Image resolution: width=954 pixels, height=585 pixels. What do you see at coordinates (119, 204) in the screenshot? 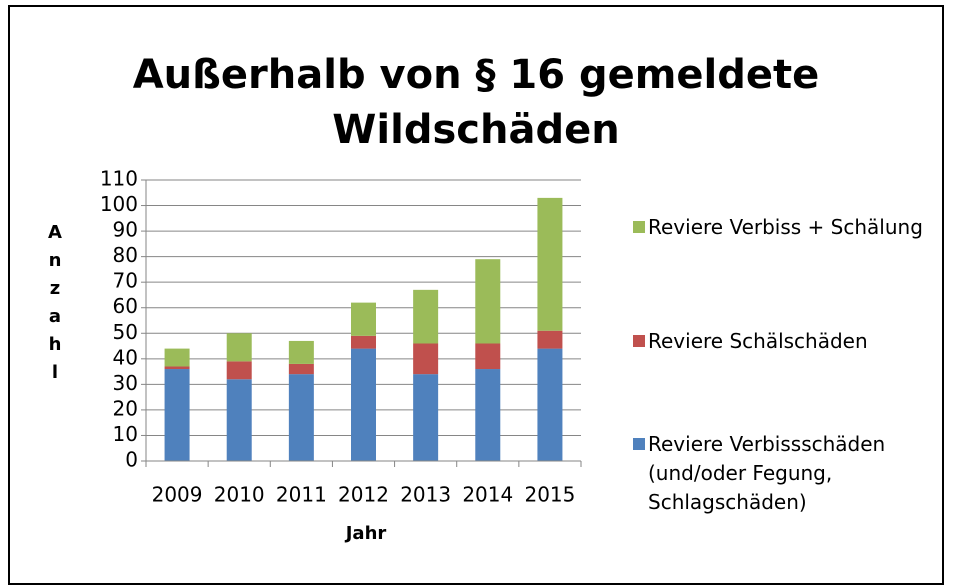
I see `y-tick-label: 100` at bounding box center [119, 204].